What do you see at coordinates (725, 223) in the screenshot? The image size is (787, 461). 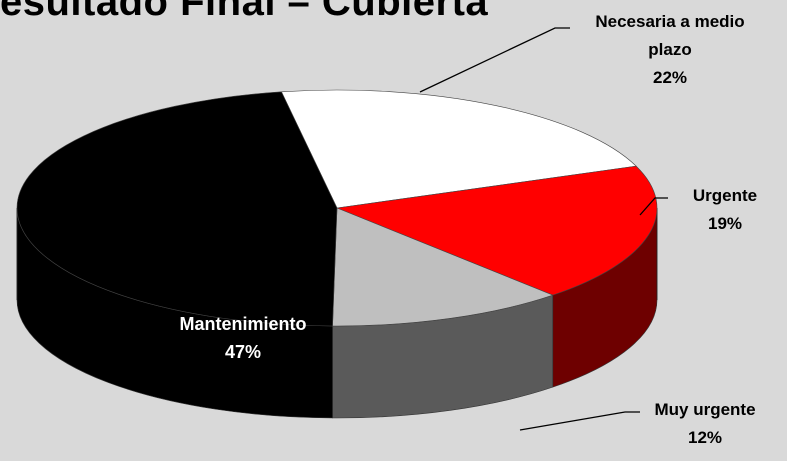 I see `label-urgente-pct: 19%` at bounding box center [725, 223].